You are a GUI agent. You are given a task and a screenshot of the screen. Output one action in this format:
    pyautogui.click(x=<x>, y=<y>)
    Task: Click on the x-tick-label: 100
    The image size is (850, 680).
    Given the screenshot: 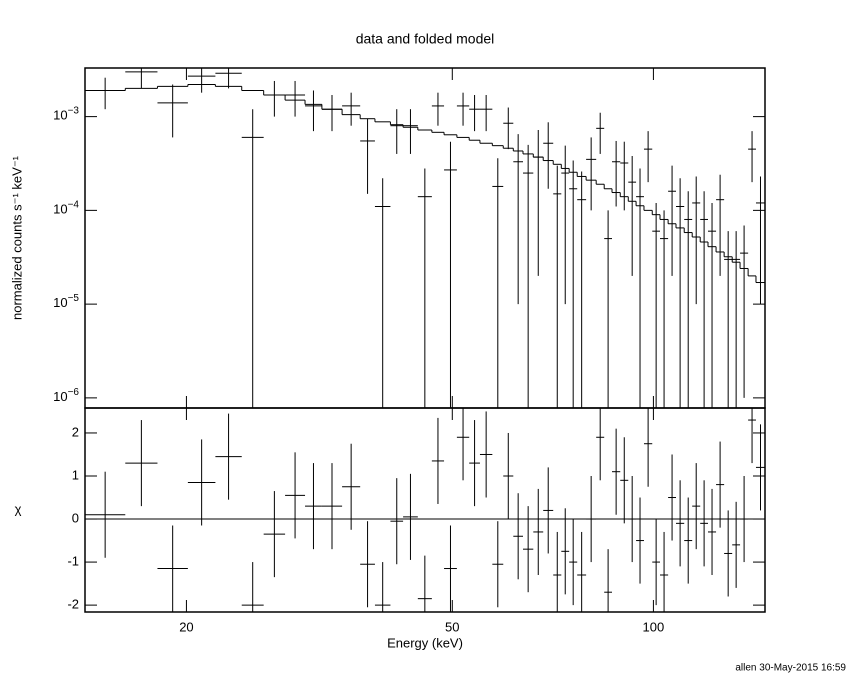 What is the action you would take?
    pyautogui.click(x=654, y=626)
    